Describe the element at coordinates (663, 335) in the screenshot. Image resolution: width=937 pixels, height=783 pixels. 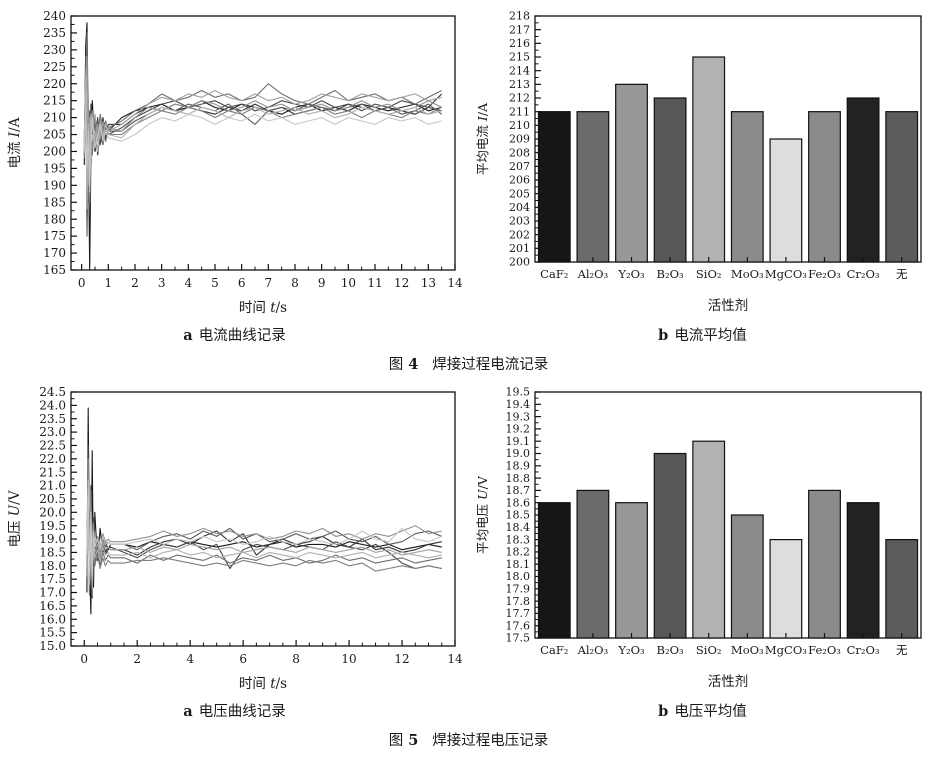
I see `fig4b-caption-marker: b` at that location.